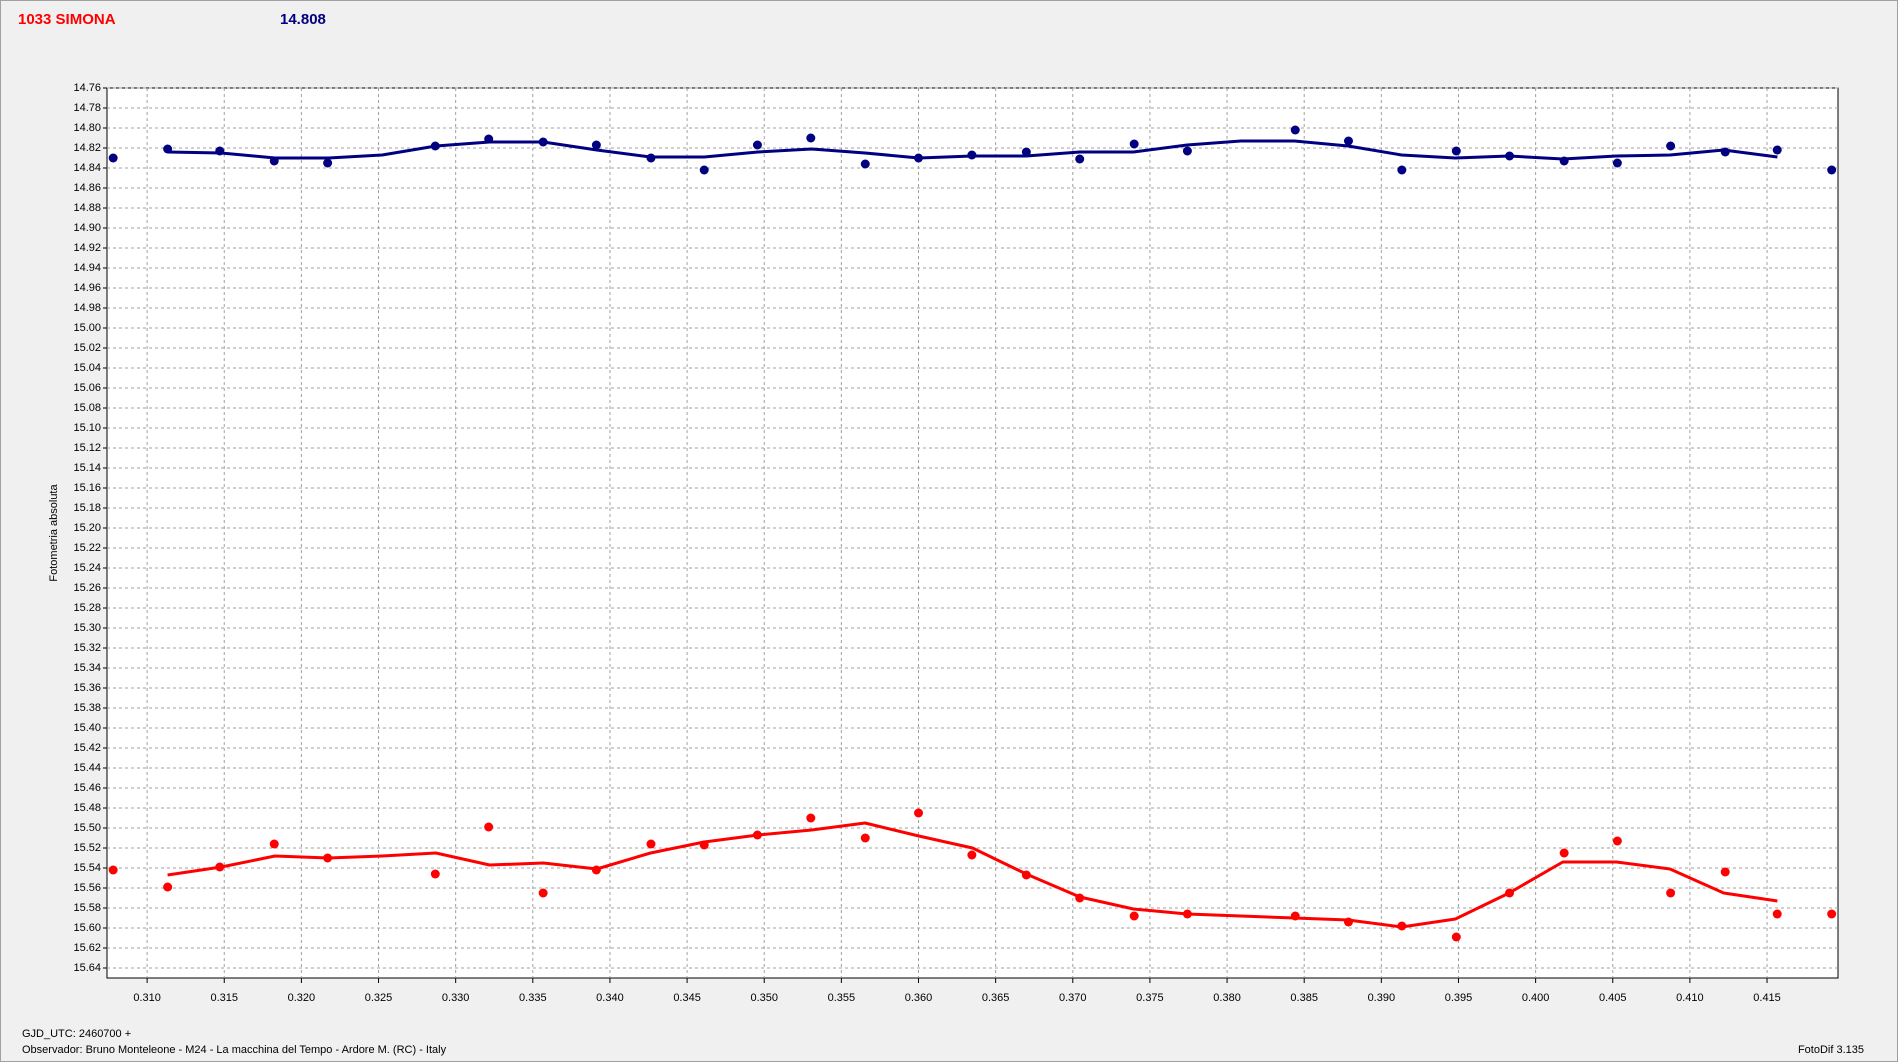 This screenshot has height=1062, width=1898. I want to click on x-tick-label: 0.375, so click(1150, 998).